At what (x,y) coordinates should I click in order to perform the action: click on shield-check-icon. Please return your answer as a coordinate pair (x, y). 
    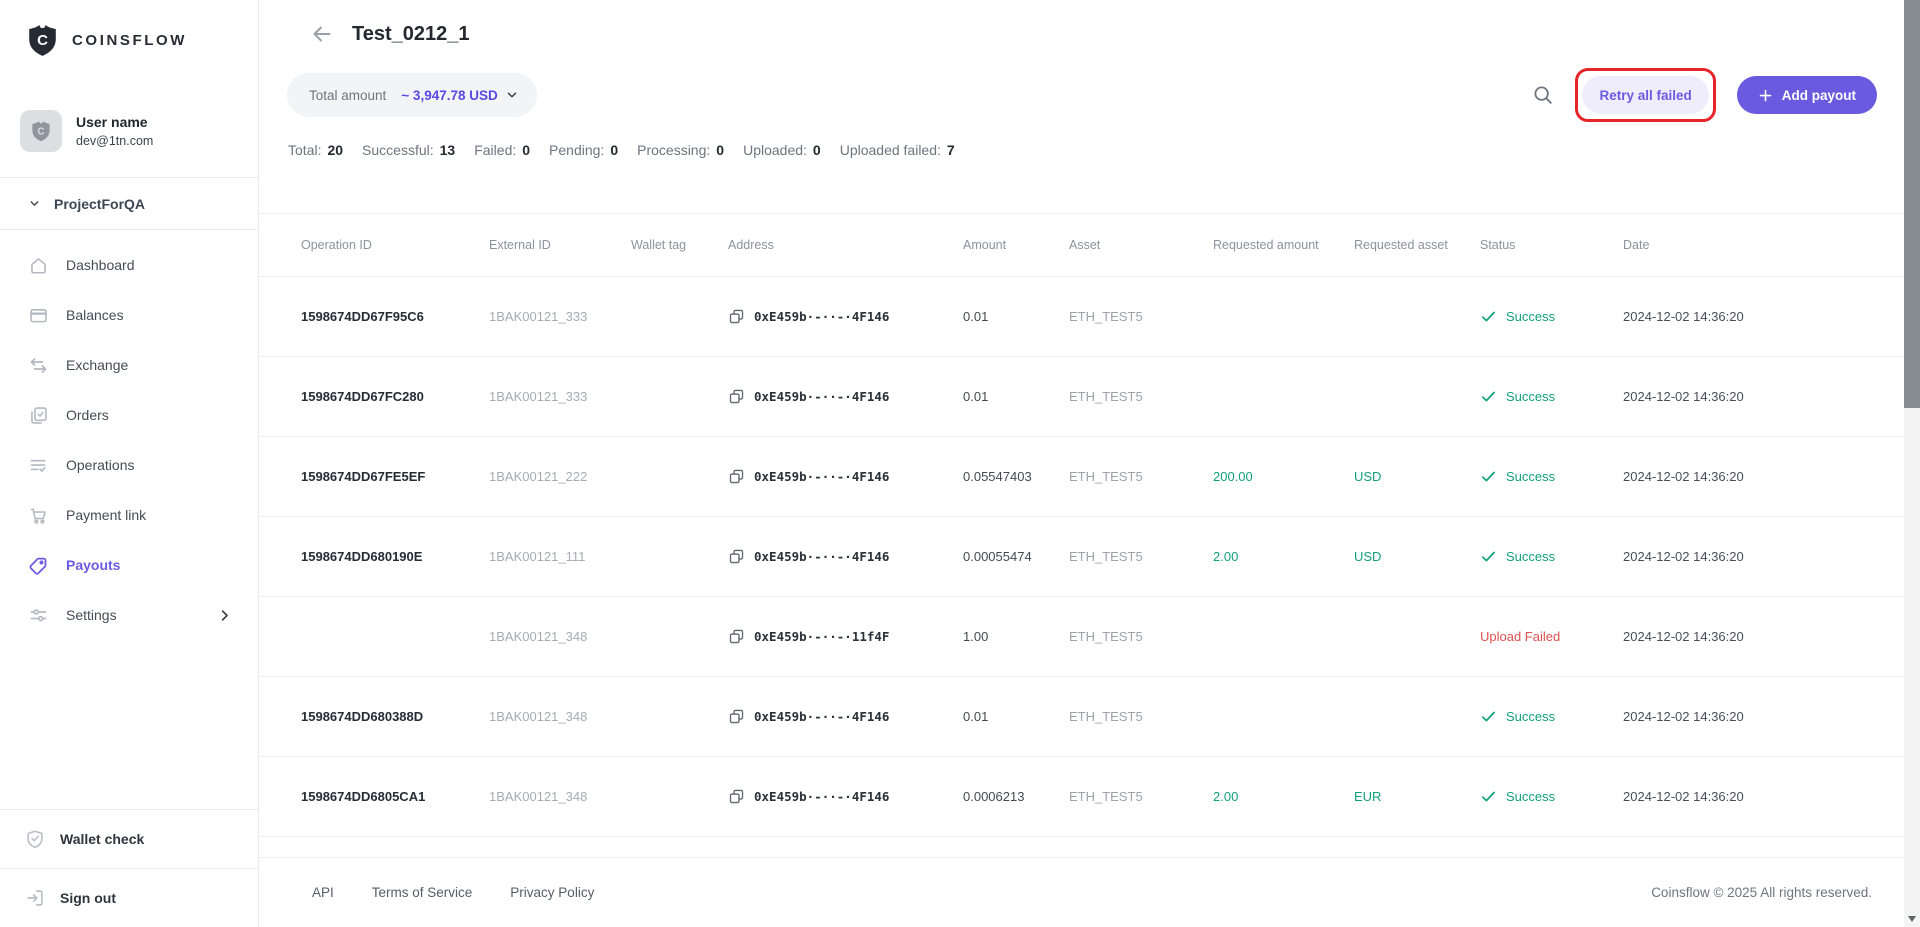
    Looking at the image, I should click on (35, 839).